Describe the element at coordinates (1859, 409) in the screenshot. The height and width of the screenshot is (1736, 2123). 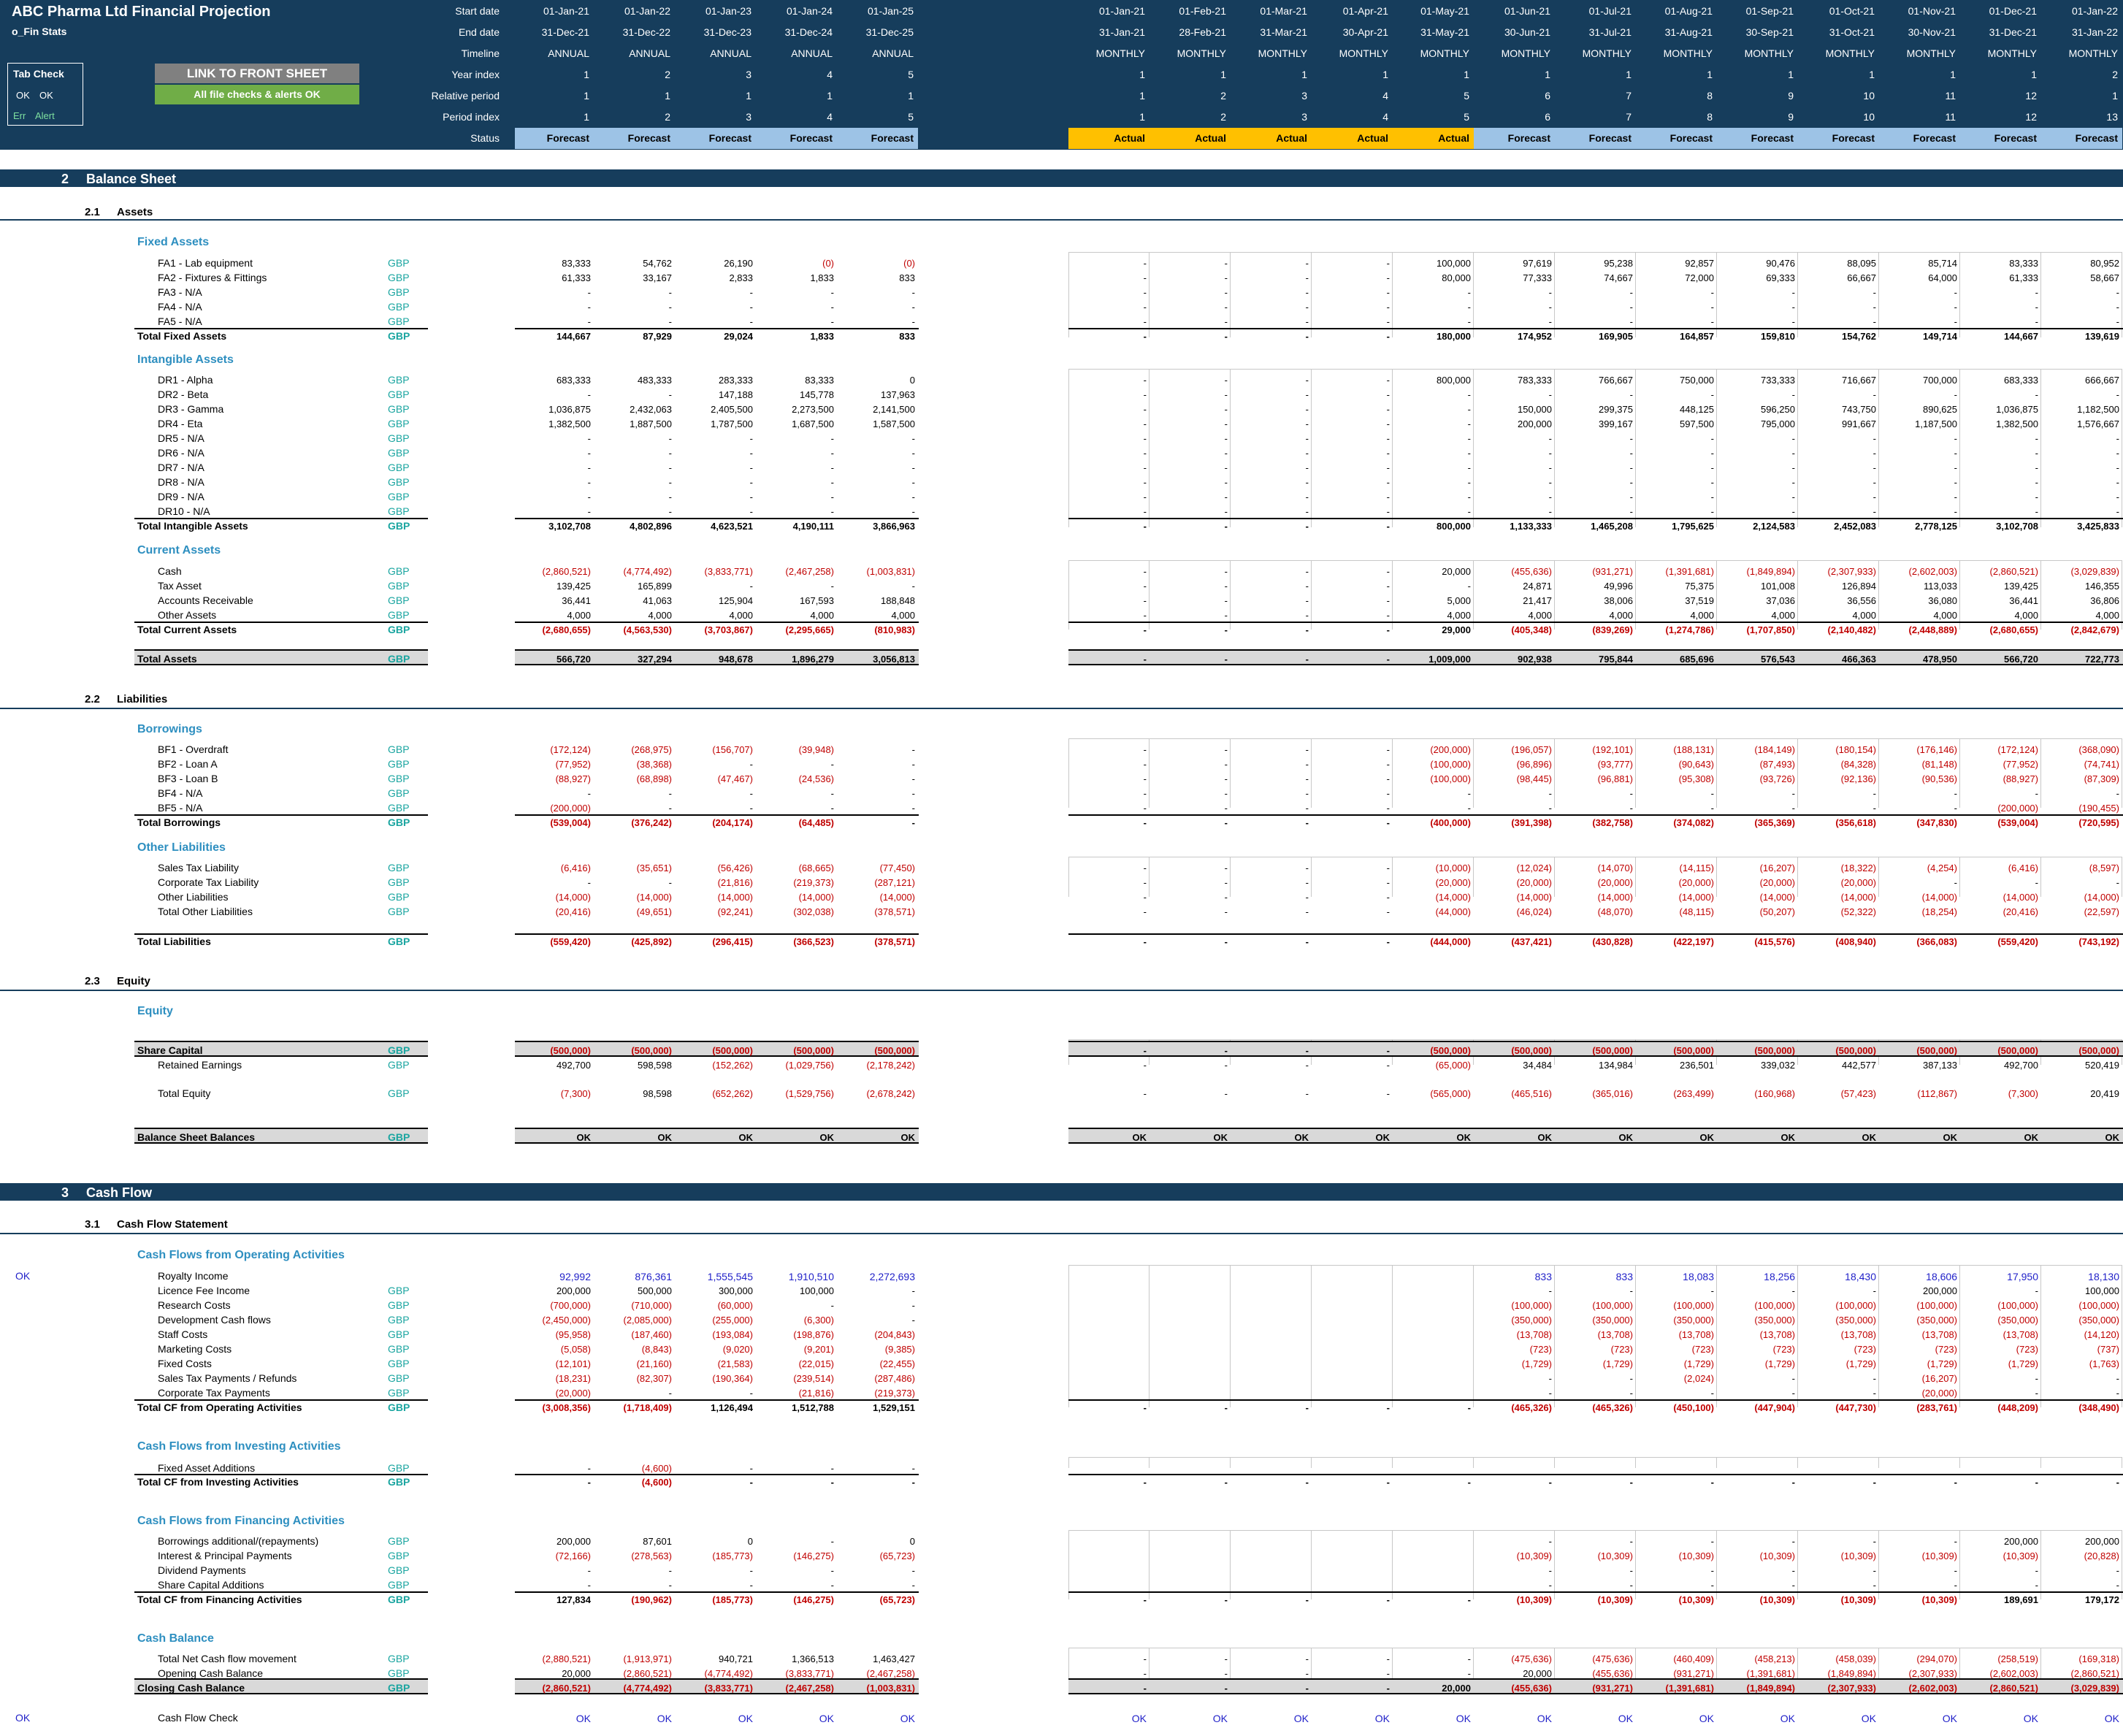
I see `value-cell: 743,750` at that location.